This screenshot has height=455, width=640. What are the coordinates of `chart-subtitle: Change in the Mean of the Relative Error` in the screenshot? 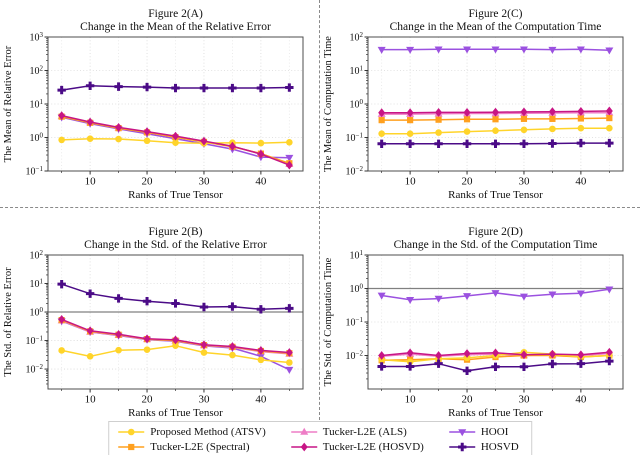 It's located at (175, 27).